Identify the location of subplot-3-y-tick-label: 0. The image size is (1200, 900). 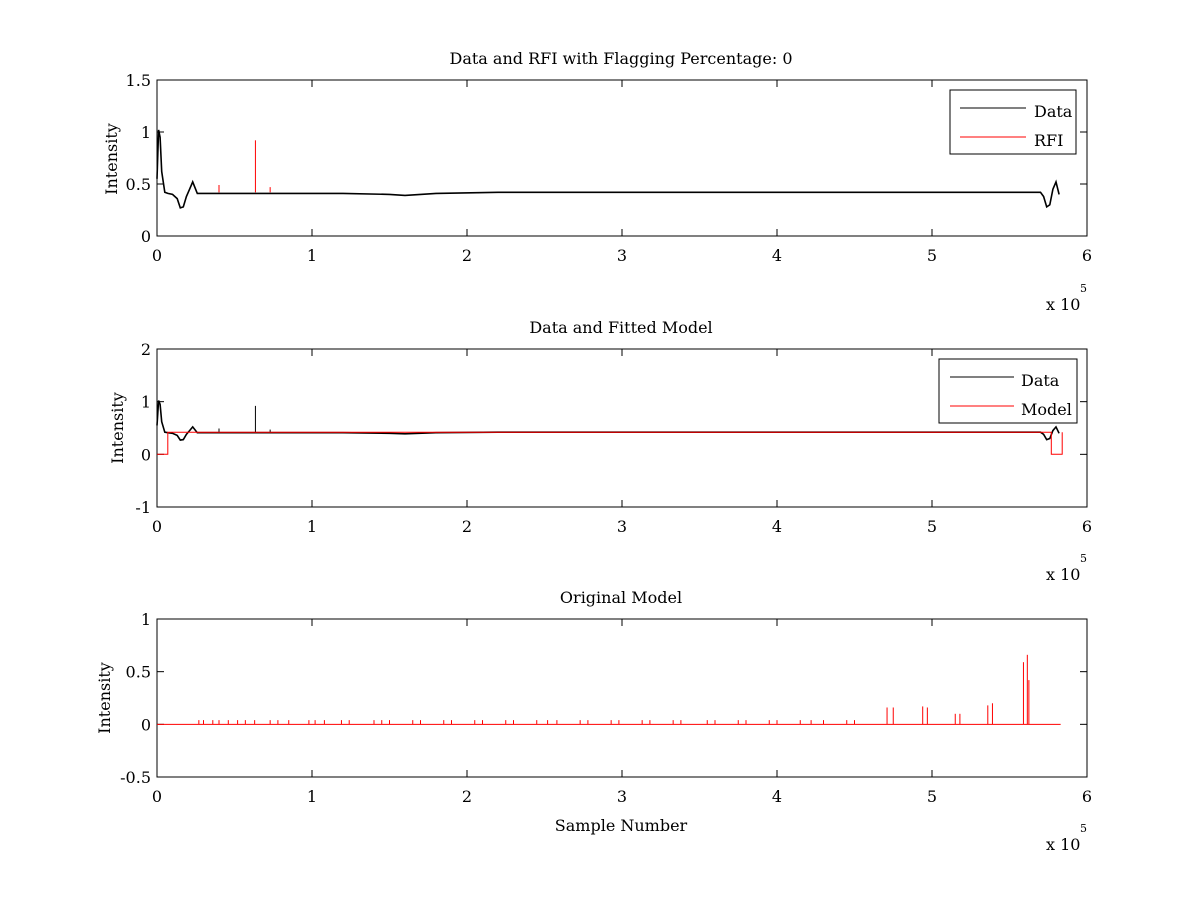
(146, 724).